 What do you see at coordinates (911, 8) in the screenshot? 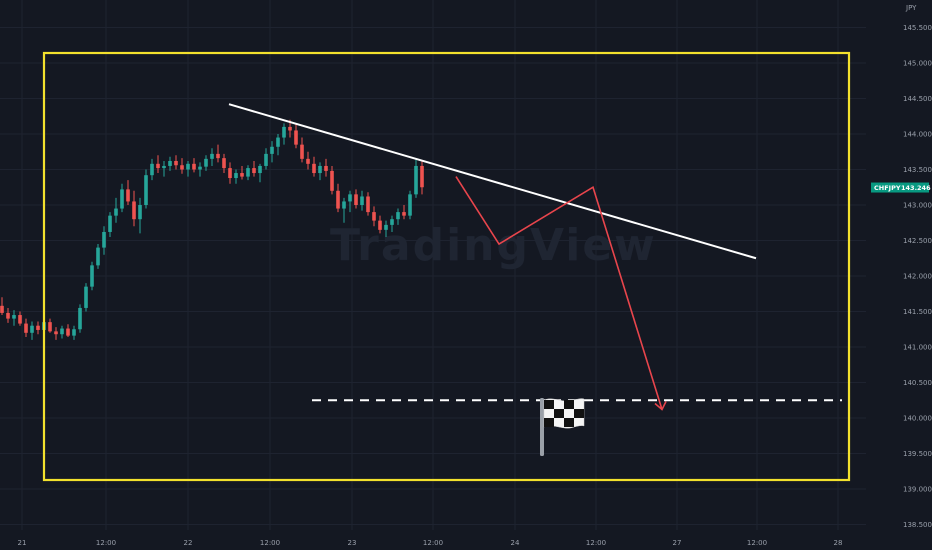
I see `currency-label: JPY` at bounding box center [911, 8].